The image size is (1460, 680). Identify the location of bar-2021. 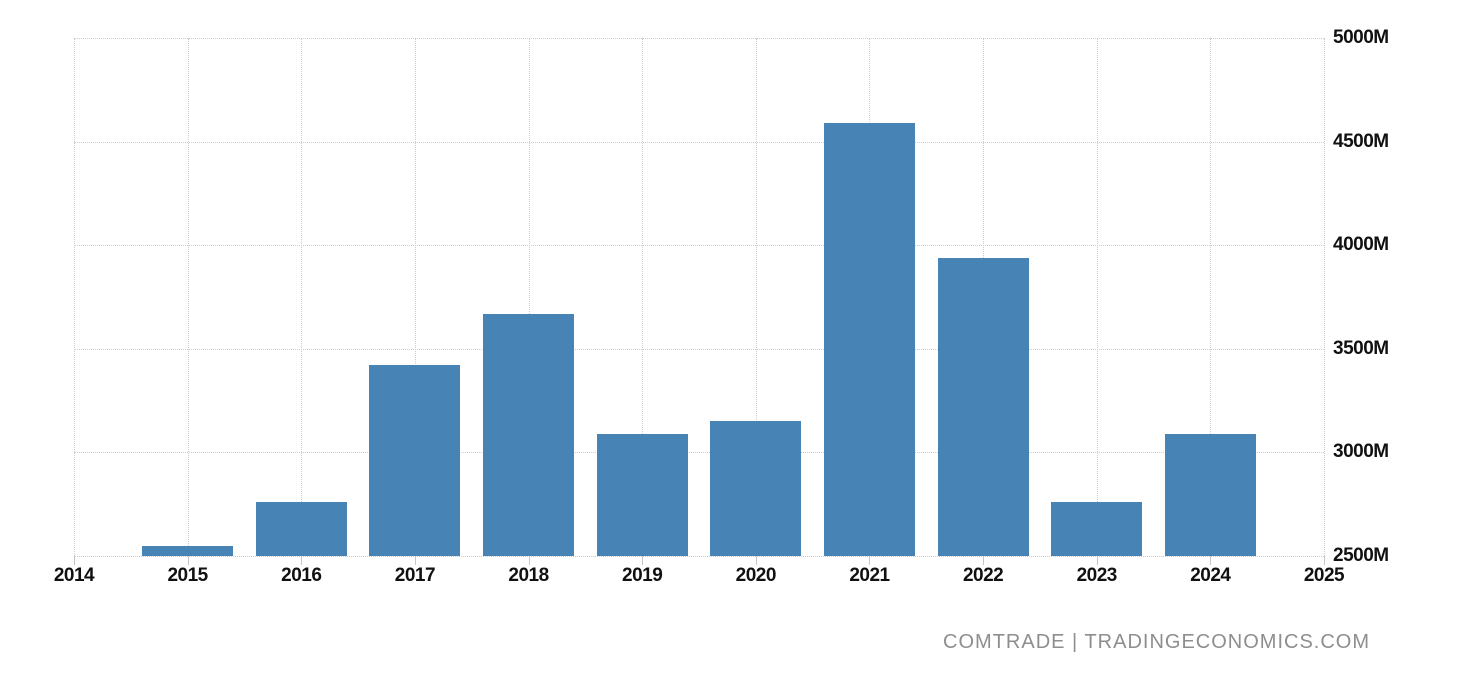
(869, 339).